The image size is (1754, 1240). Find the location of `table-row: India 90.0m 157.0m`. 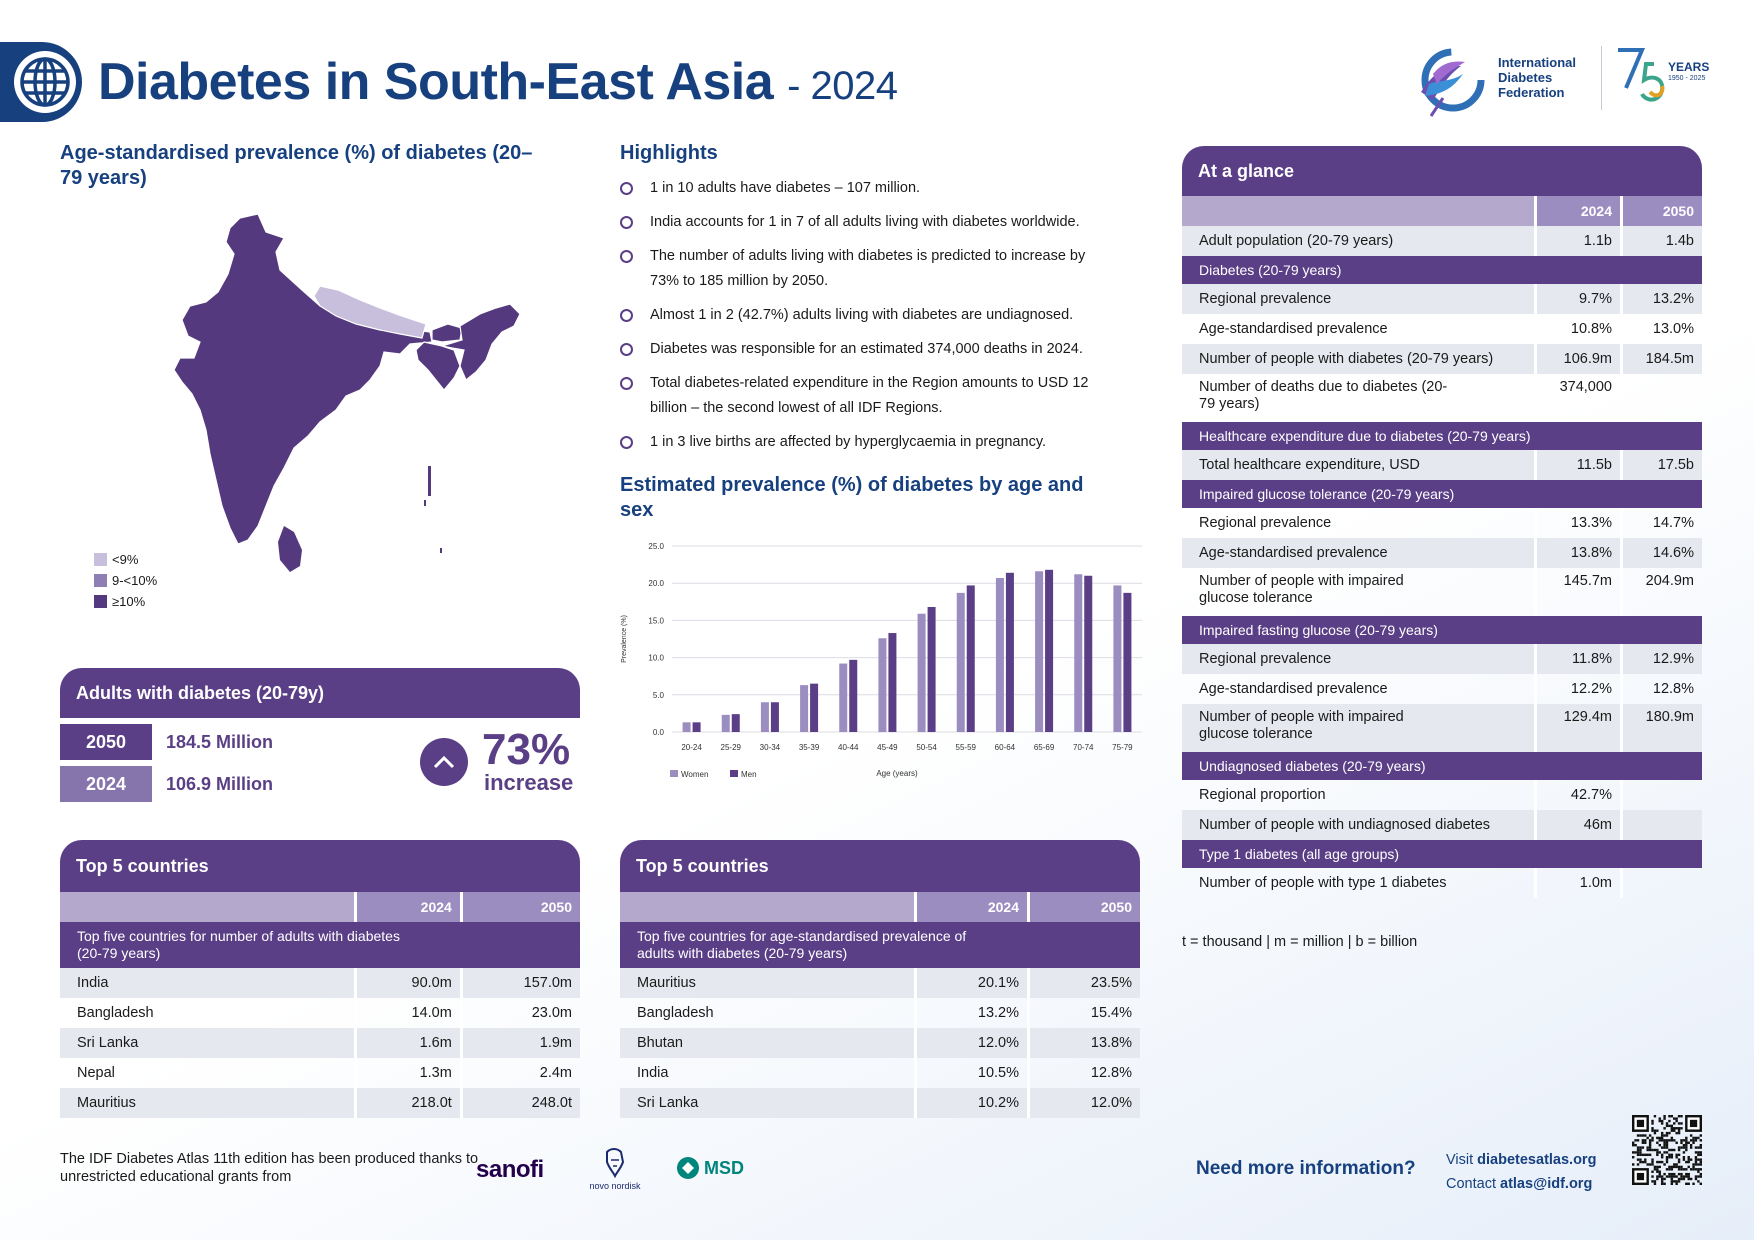

table-row: India 90.0m 157.0m is located at coordinates (320, 983).